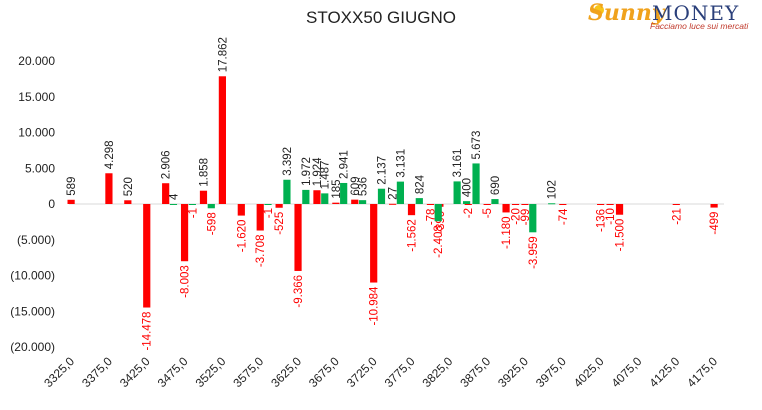 The height and width of the screenshot is (410, 762). What do you see at coordinates (261, 251) in the screenshot?
I see `data-label: -3.708` at bounding box center [261, 251].